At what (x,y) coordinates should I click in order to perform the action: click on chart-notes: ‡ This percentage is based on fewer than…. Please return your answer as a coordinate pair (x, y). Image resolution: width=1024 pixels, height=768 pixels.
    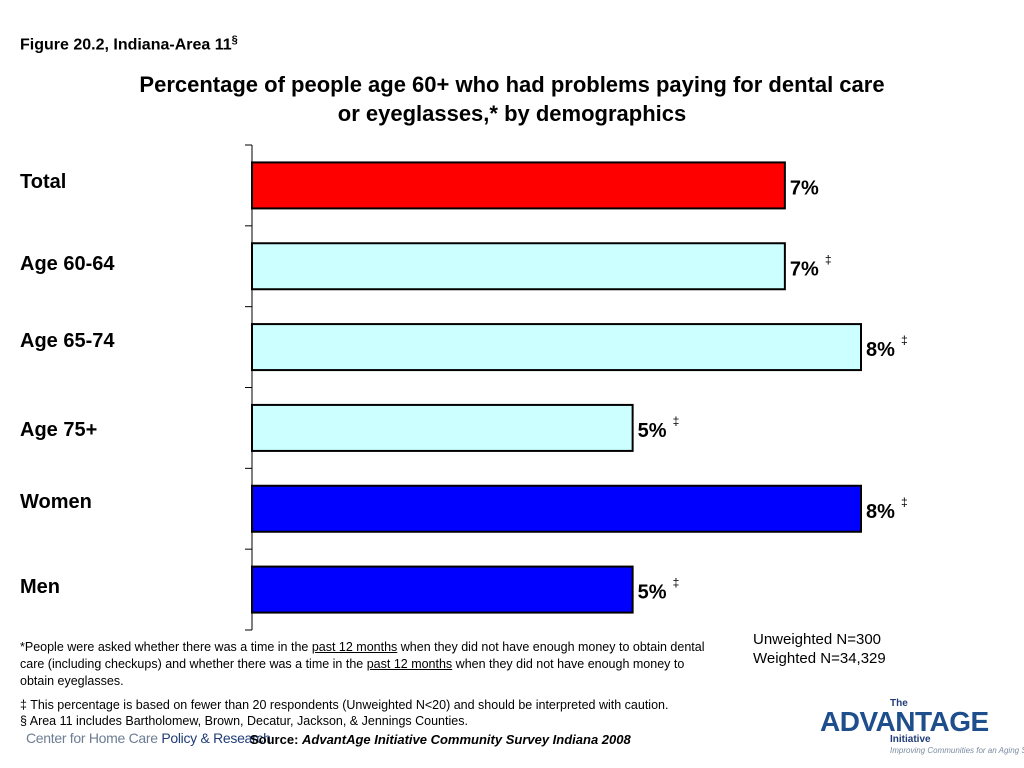
    Looking at the image, I should click on (344, 713).